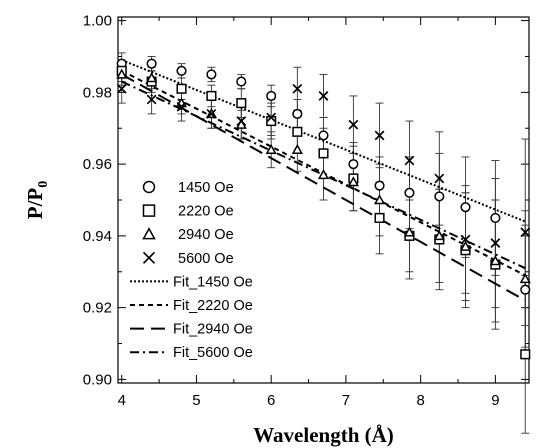 This screenshot has height=448, width=540. I want to click on x-tick-label: 9, so click(495, 400).